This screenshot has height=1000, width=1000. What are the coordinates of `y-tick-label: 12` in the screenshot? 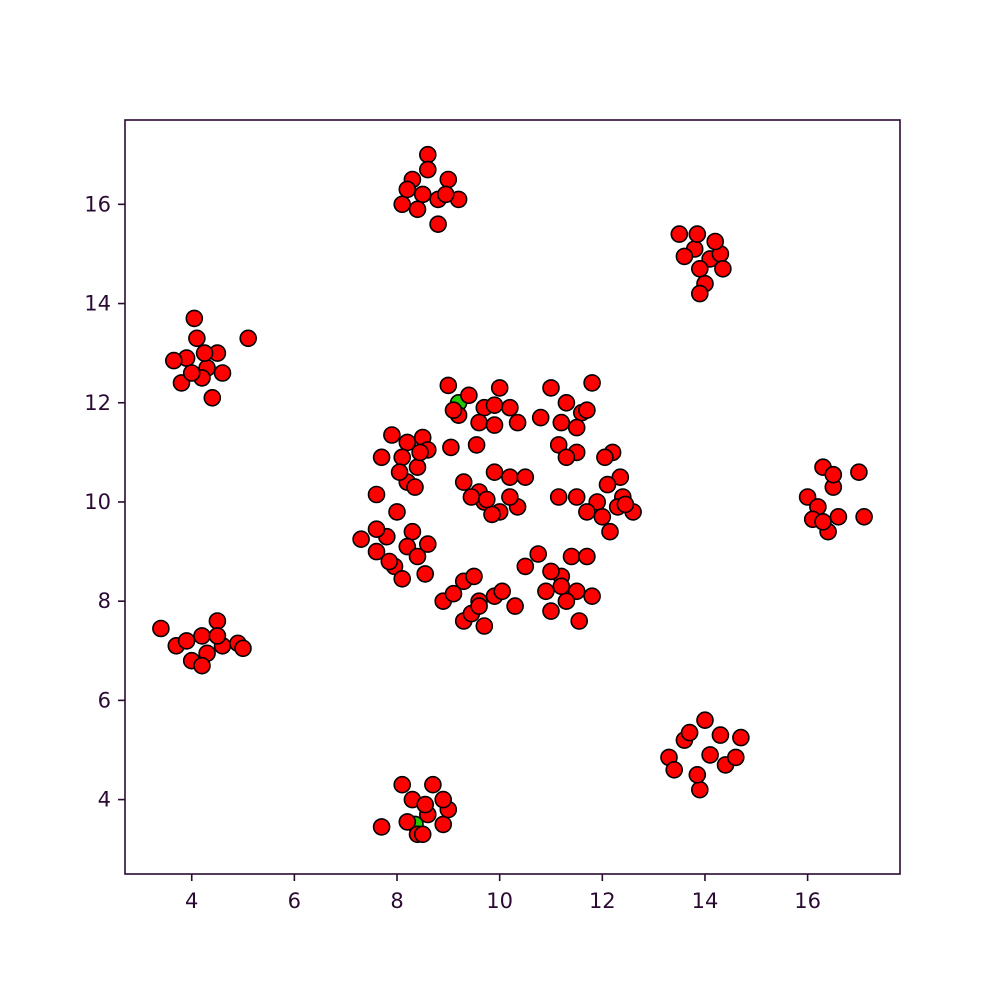 It's located at (97, 403).